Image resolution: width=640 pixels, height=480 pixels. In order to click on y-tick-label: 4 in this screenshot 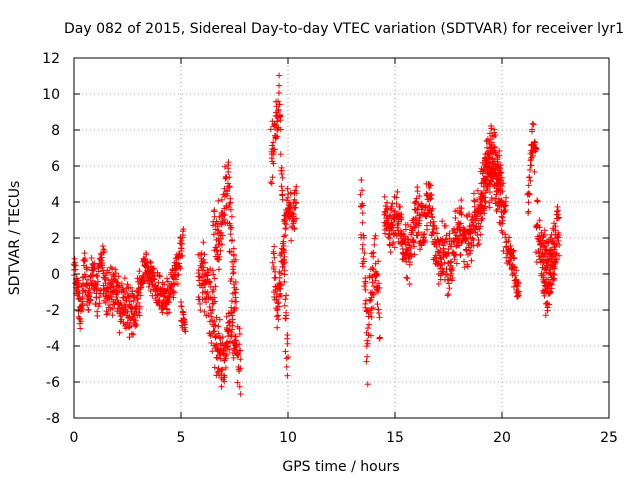, I will do `click(55, 203)`.